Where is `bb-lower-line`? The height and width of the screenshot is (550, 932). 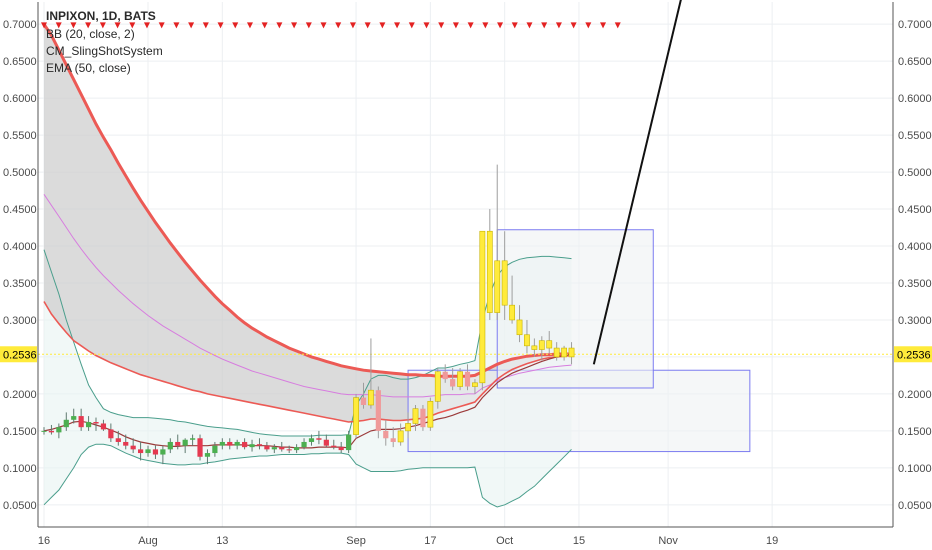 bb-lower-line is located at coordinates (307, 475).